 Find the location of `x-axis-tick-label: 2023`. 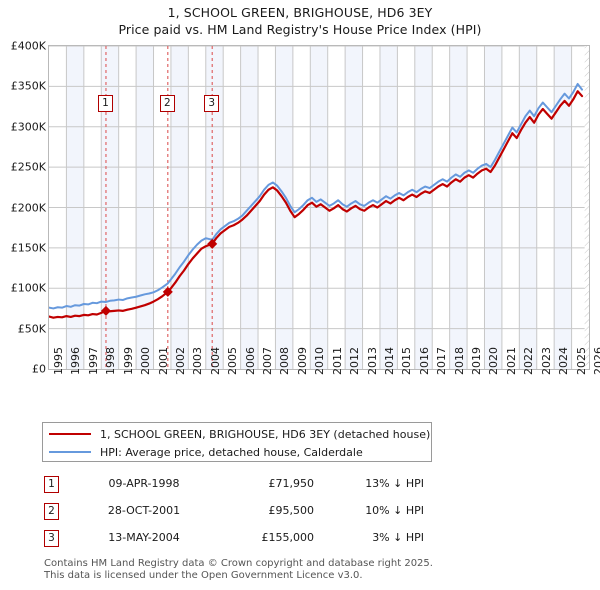

x-axis-tick-label: 2023 is located at coordinates (546, 361).